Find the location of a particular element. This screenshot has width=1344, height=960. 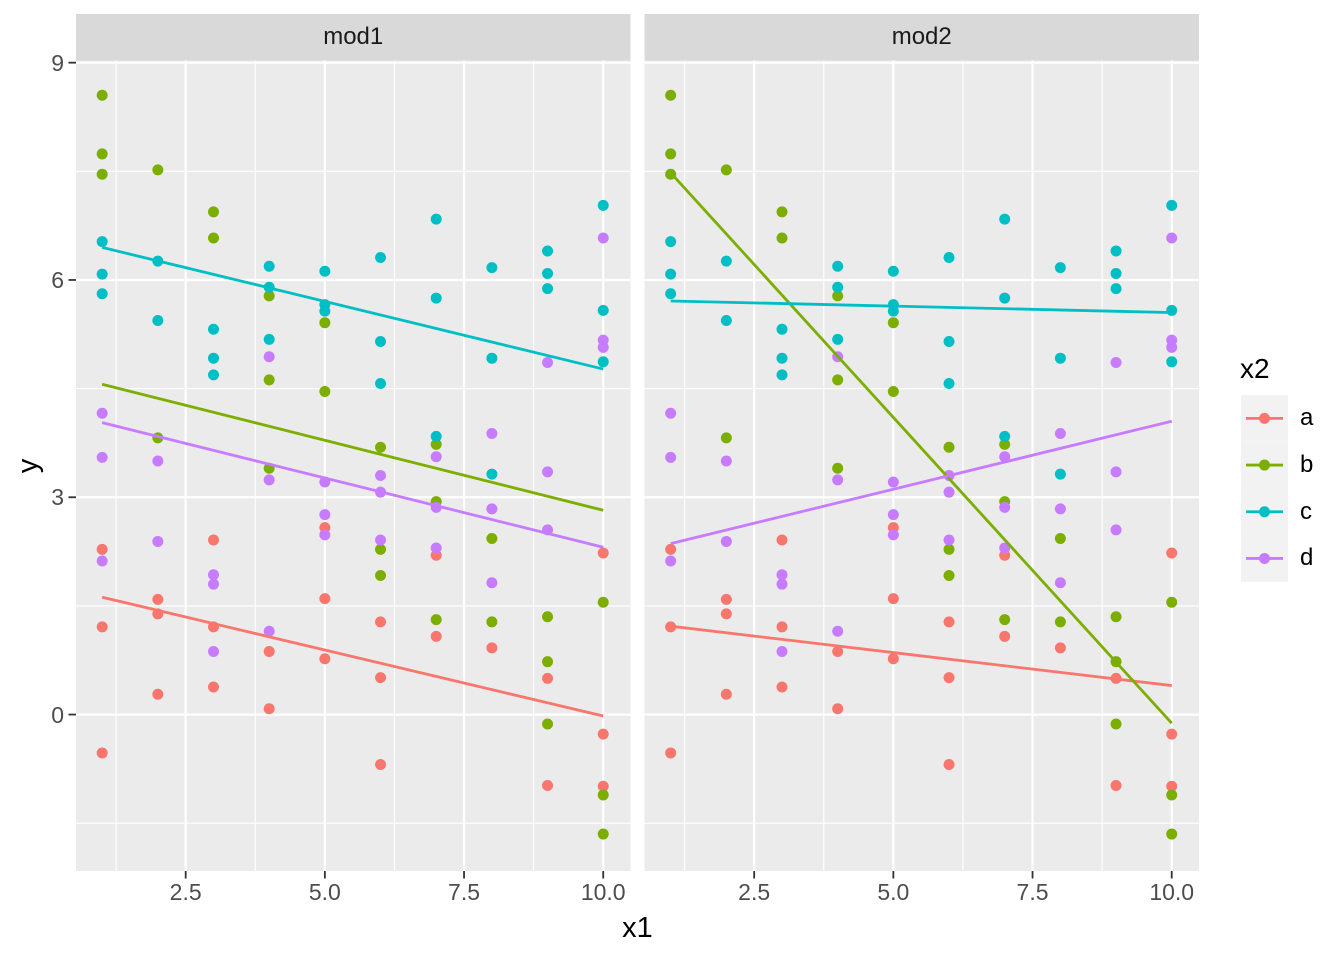

regression-line-mod1-b is located at coordinates (352, 447).